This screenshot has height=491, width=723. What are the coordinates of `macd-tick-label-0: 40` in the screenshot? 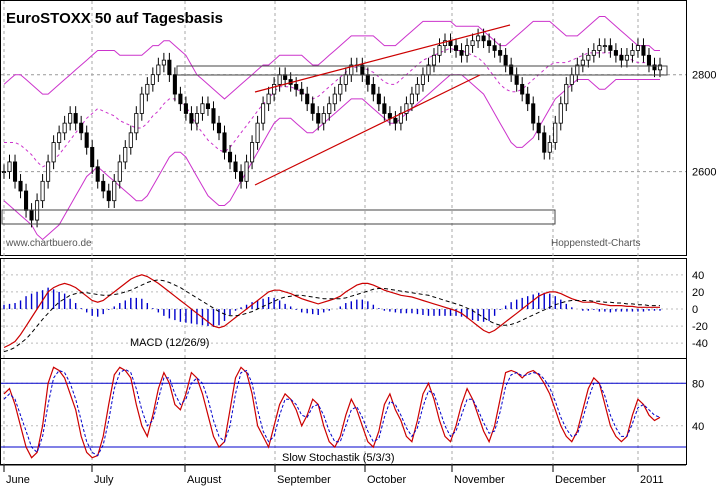 It's located at (698, 276).